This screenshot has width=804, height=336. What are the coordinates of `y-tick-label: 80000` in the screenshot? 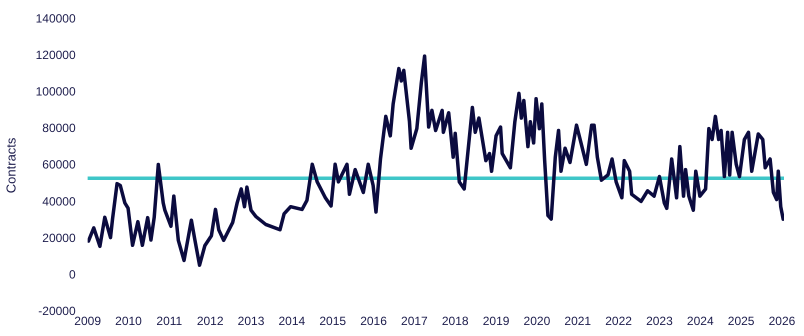 It's located at (59, 128).